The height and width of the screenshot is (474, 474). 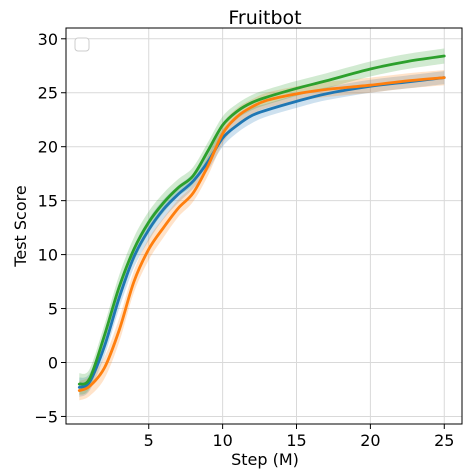 What do you see at coordinates (264, 18) in the screenshot?
I see `chart-title: Fruitbot` at bounding box center [264, 18].